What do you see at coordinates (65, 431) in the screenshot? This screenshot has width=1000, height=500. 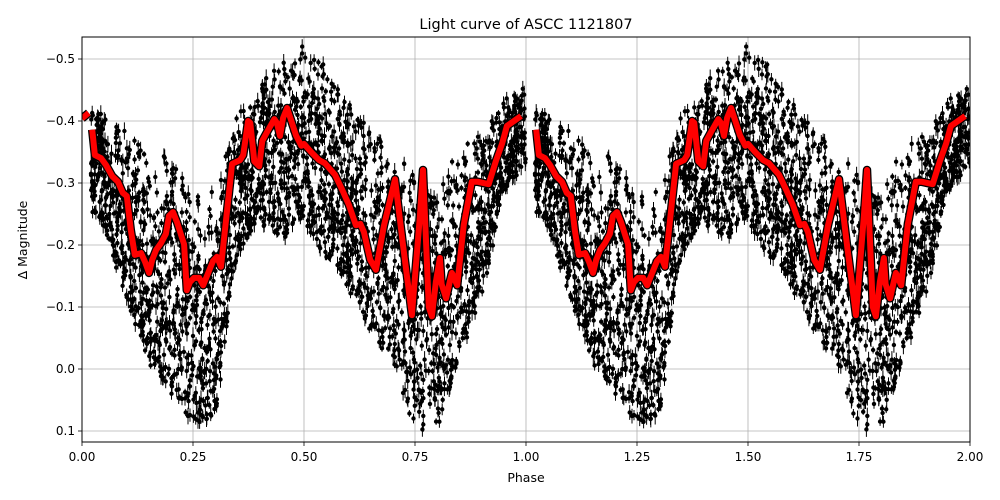 I see `y-tick-label: 0.1` at bounding box center [65, 431].